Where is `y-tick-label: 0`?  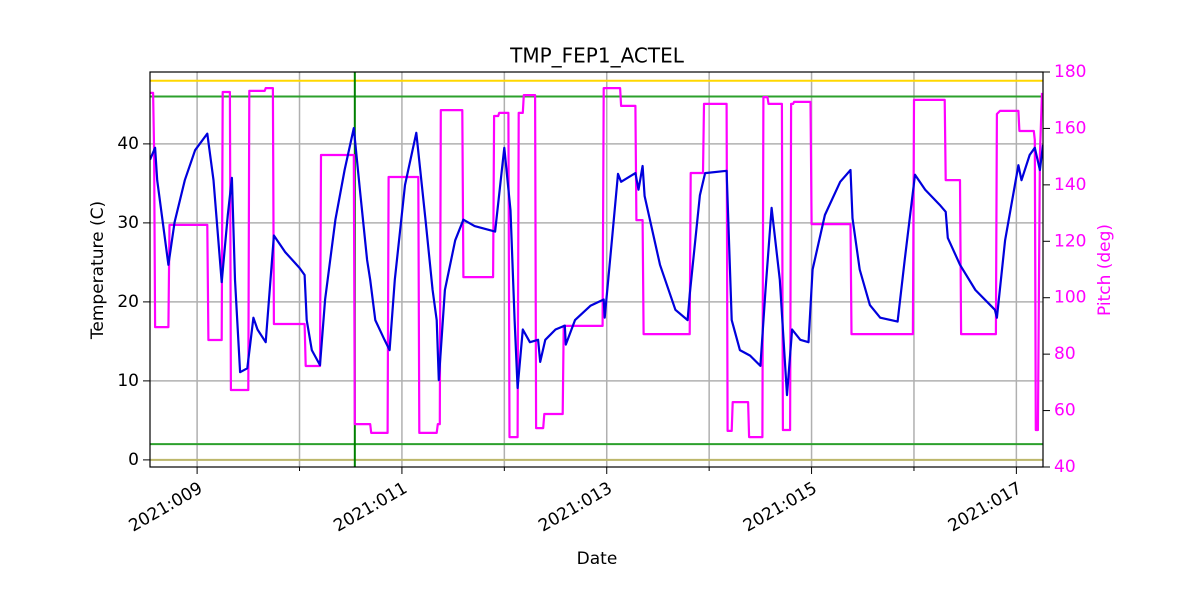
y-tick-label: 0 is located at coordinates (133, 460).